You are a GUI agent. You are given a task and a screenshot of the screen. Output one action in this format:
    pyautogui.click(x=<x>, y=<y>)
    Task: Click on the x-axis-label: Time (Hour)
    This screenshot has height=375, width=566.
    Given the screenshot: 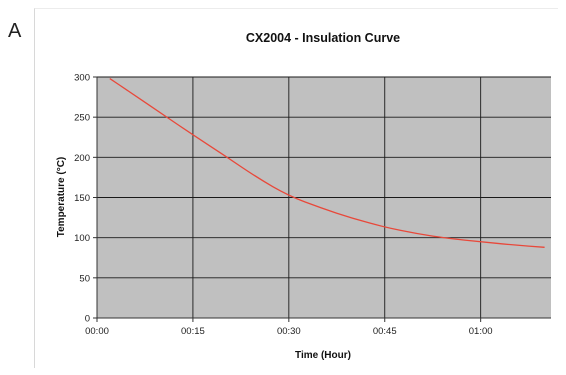 What is the action you would take?
    pyautogui.click(x=323, y=355)
    